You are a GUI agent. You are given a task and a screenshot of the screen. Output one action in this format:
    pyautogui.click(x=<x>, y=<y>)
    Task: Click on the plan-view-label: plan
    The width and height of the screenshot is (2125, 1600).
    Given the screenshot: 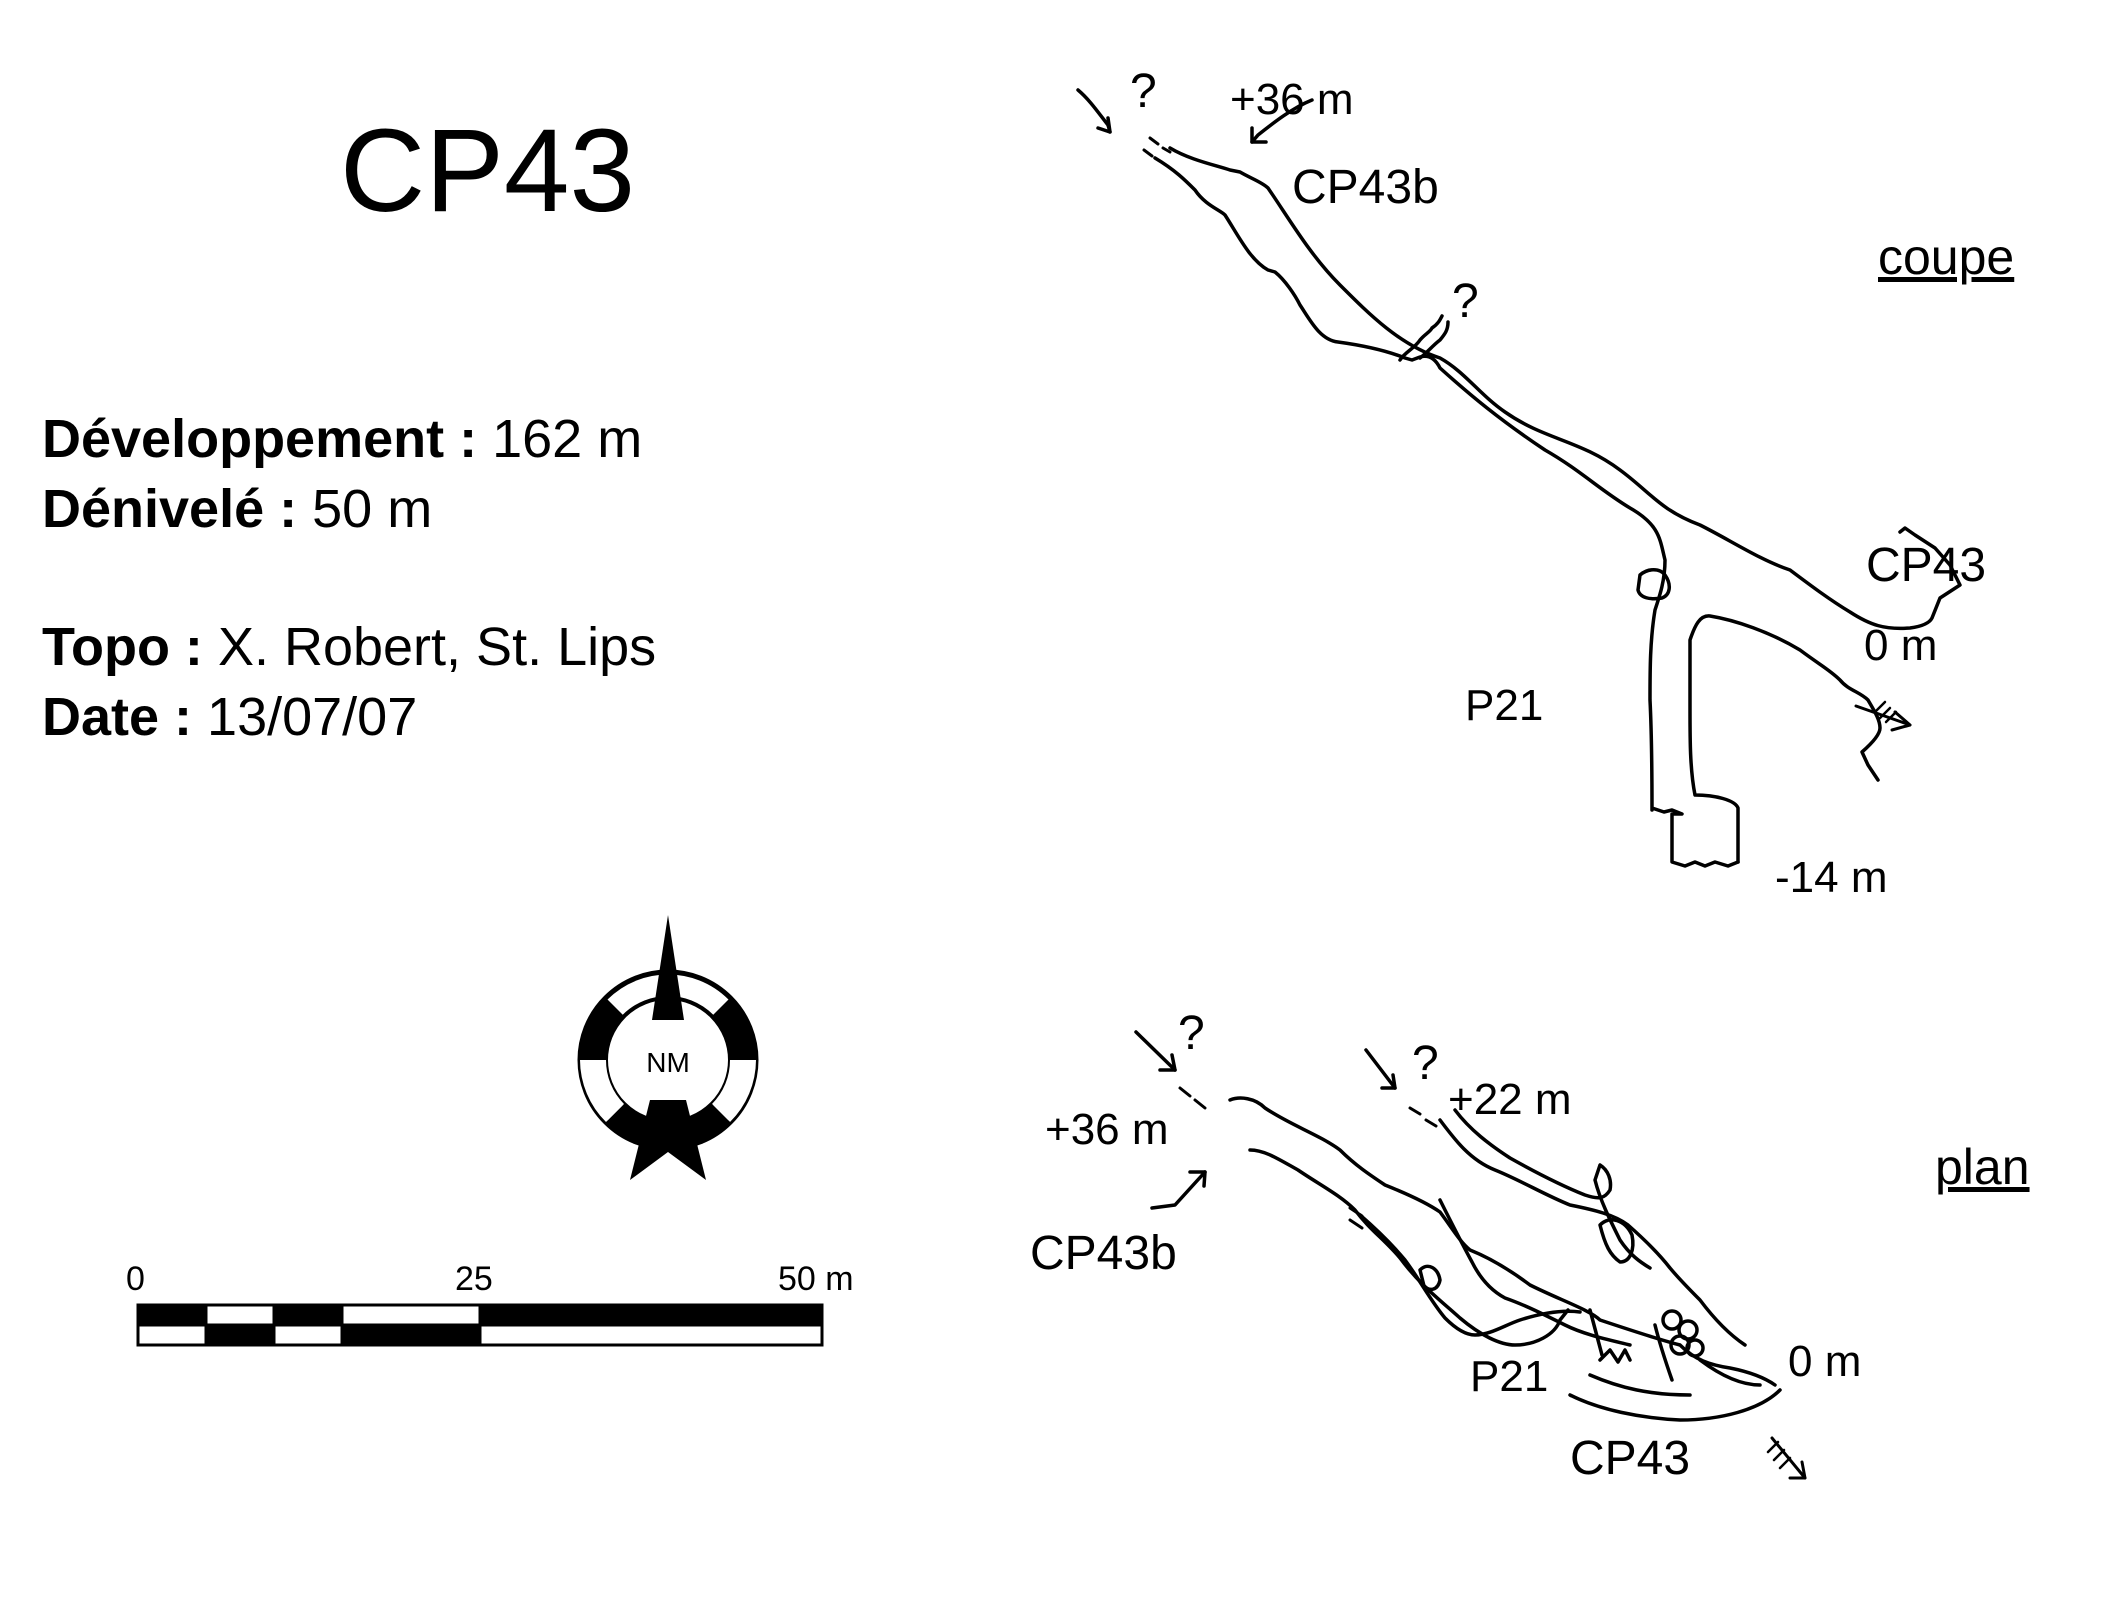 What is the action you would take?
    pyautogui.click(x=1982, y=1167)
    